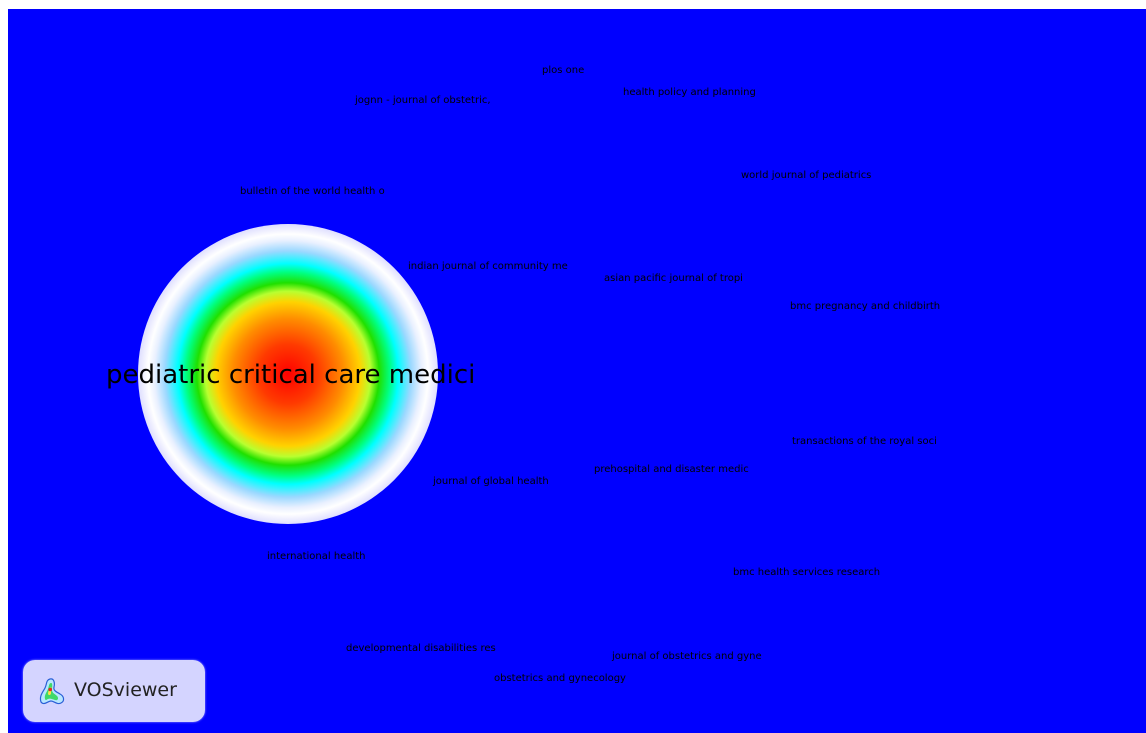  Describe the element at coordinates (563, 70) in the screenshot. I see `item-label: plos one` at that location.